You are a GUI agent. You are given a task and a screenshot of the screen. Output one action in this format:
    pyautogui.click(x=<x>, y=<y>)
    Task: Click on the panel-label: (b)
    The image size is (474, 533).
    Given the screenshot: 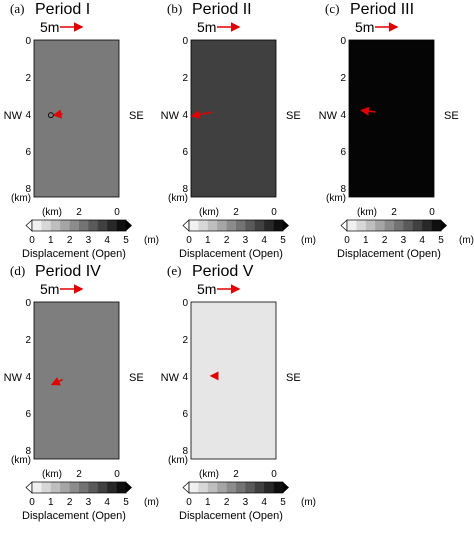 What is the action you would take?
    pyautogui.click(x=174, y=8)
    